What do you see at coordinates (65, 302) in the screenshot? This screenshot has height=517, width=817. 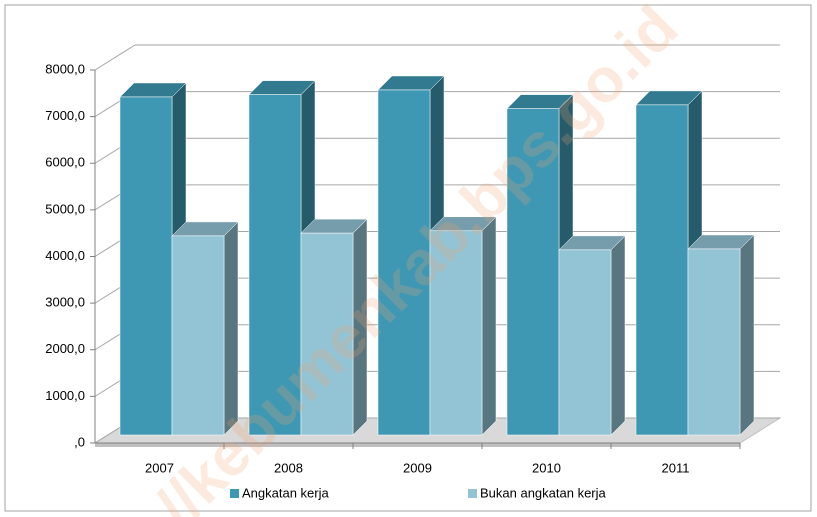 I see `y-tick-label: 3000,0` at bounding box center [65, 302].